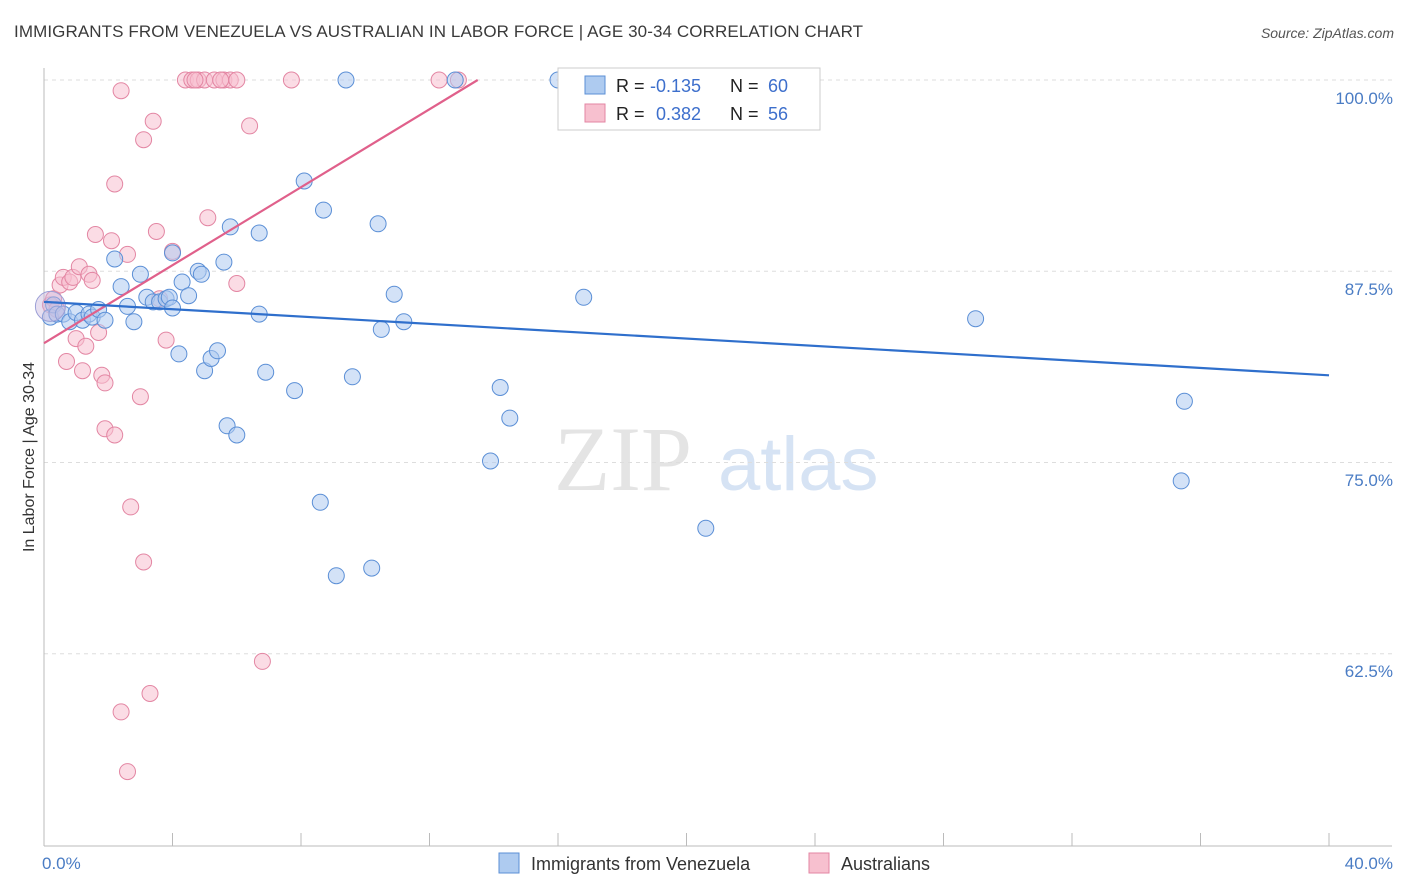  What do you see at coordinates (630, 114) in the screenshot?
I see `legend-r-label-2: R =` at bounding box center [630, 114].